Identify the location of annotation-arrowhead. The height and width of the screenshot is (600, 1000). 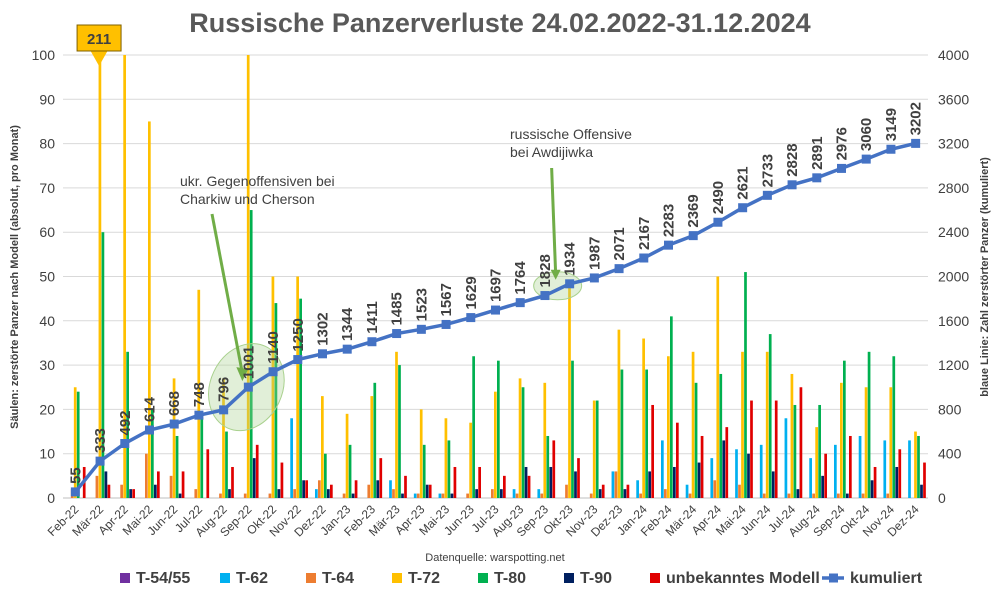
(242, 374).